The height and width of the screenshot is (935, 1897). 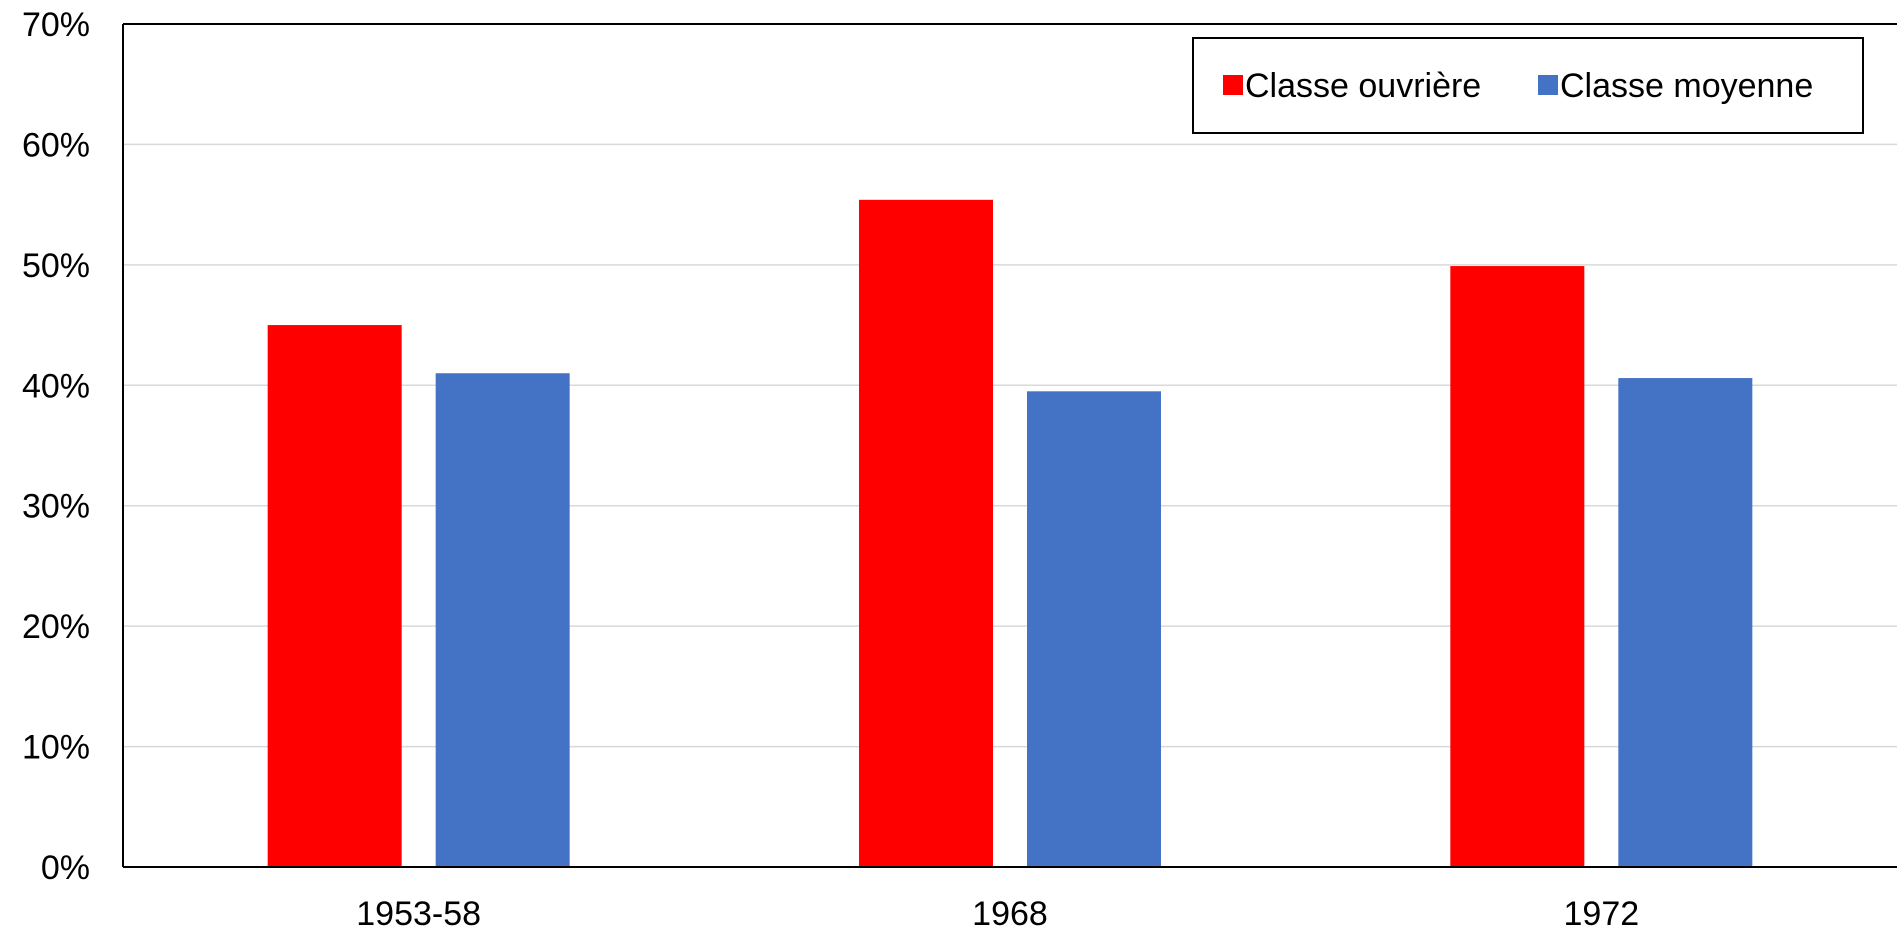 I want to click on y-tick-label: 50%, so click(x=56, y=266).